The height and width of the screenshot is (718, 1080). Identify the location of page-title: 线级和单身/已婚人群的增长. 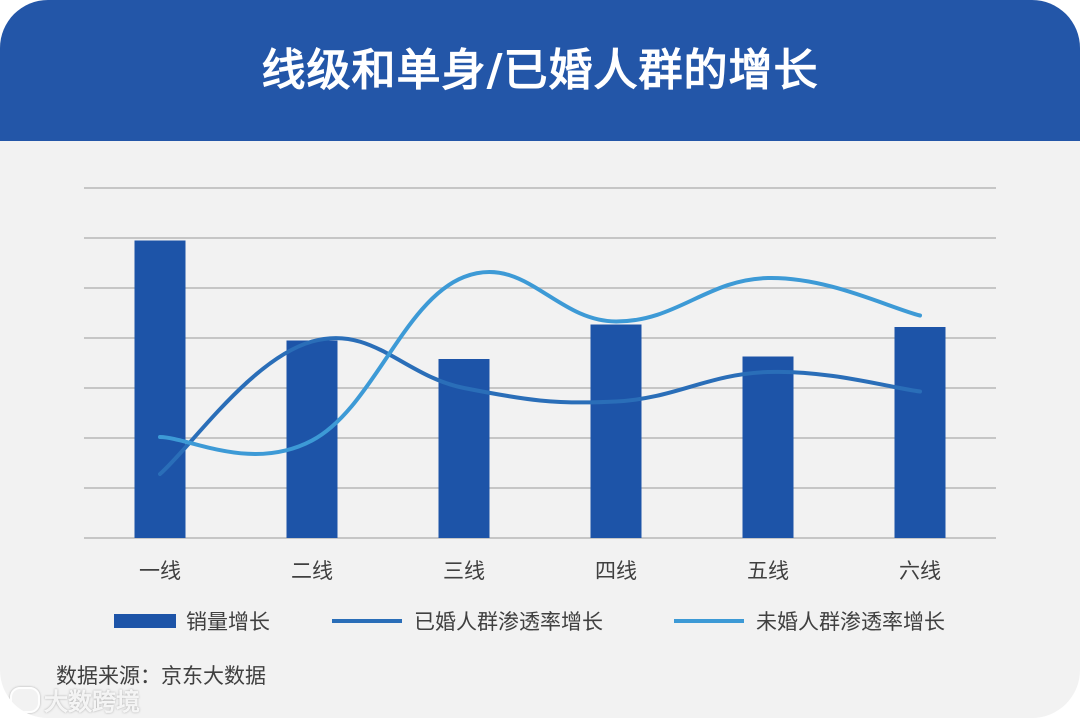
(540, 70).